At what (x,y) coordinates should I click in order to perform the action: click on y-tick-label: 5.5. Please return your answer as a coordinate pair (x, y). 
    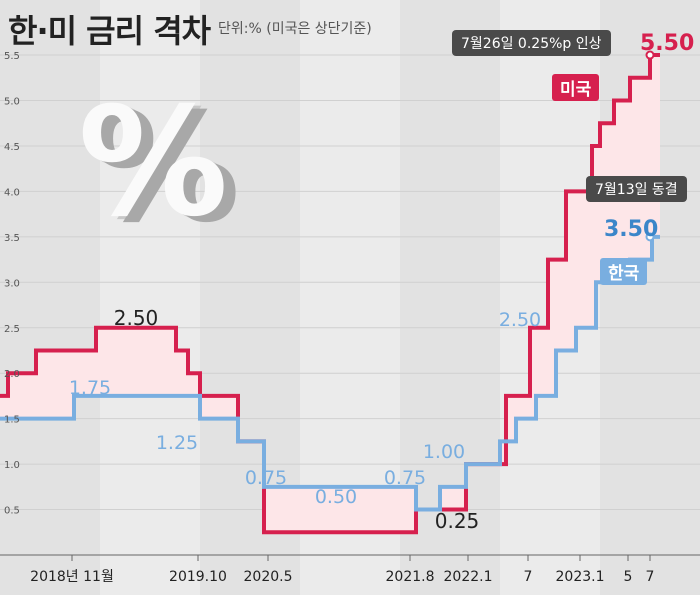
    Looking at the image, I should click on (12, 56).